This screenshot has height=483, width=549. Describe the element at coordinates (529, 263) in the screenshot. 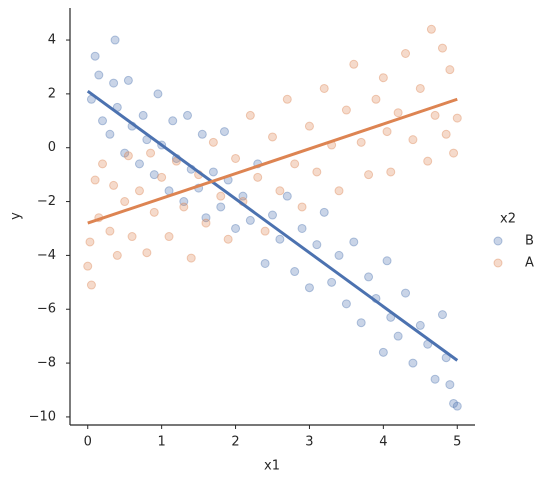

I see `legend-label: A` at that location.